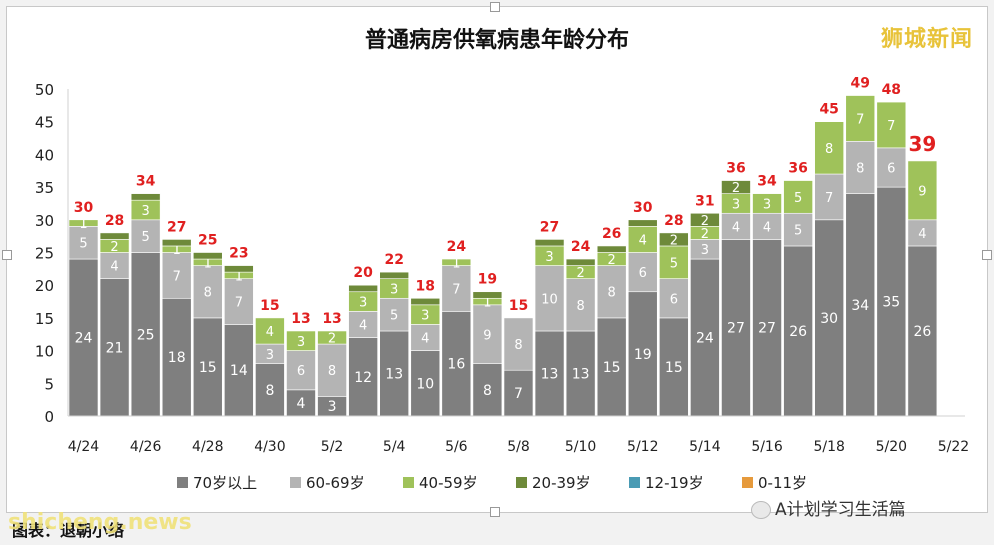 This screenshot has width=994, height=545. What do you see at coordinates (953, 447) in the screenshot?
I see `x-tick-label: 5/22` at bounding box center [953, 447].